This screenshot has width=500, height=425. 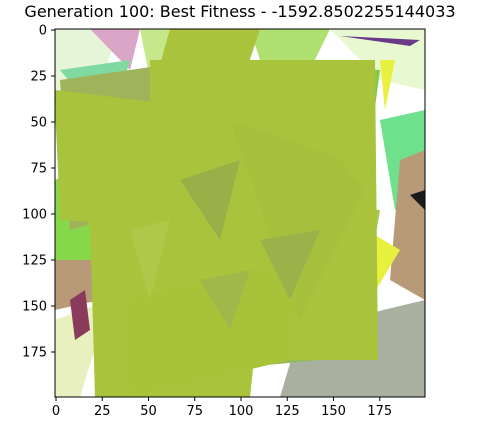 I want to click on y-tick-label: 125, so click(x=34, y=261).